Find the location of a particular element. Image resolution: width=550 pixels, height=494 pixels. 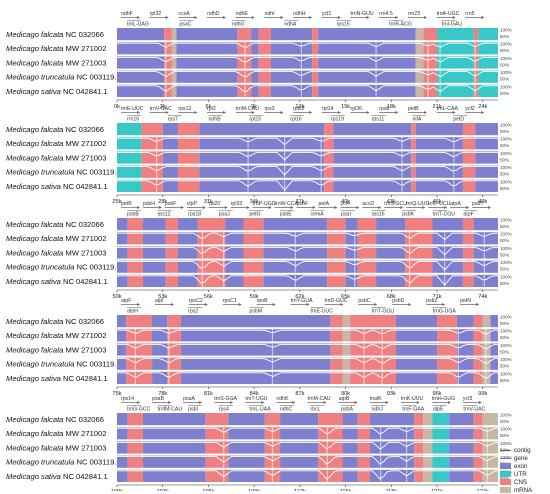

gene-label: trnT-UGU is located at coordinates (256, 399).